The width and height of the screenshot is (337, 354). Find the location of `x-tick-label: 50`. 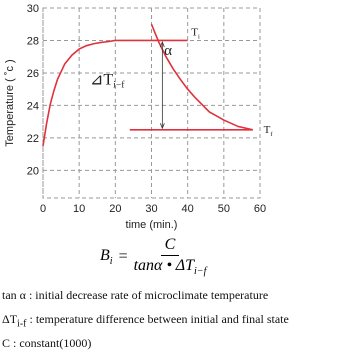

x-tick-label: 50 is located at coordinates (224, 209).